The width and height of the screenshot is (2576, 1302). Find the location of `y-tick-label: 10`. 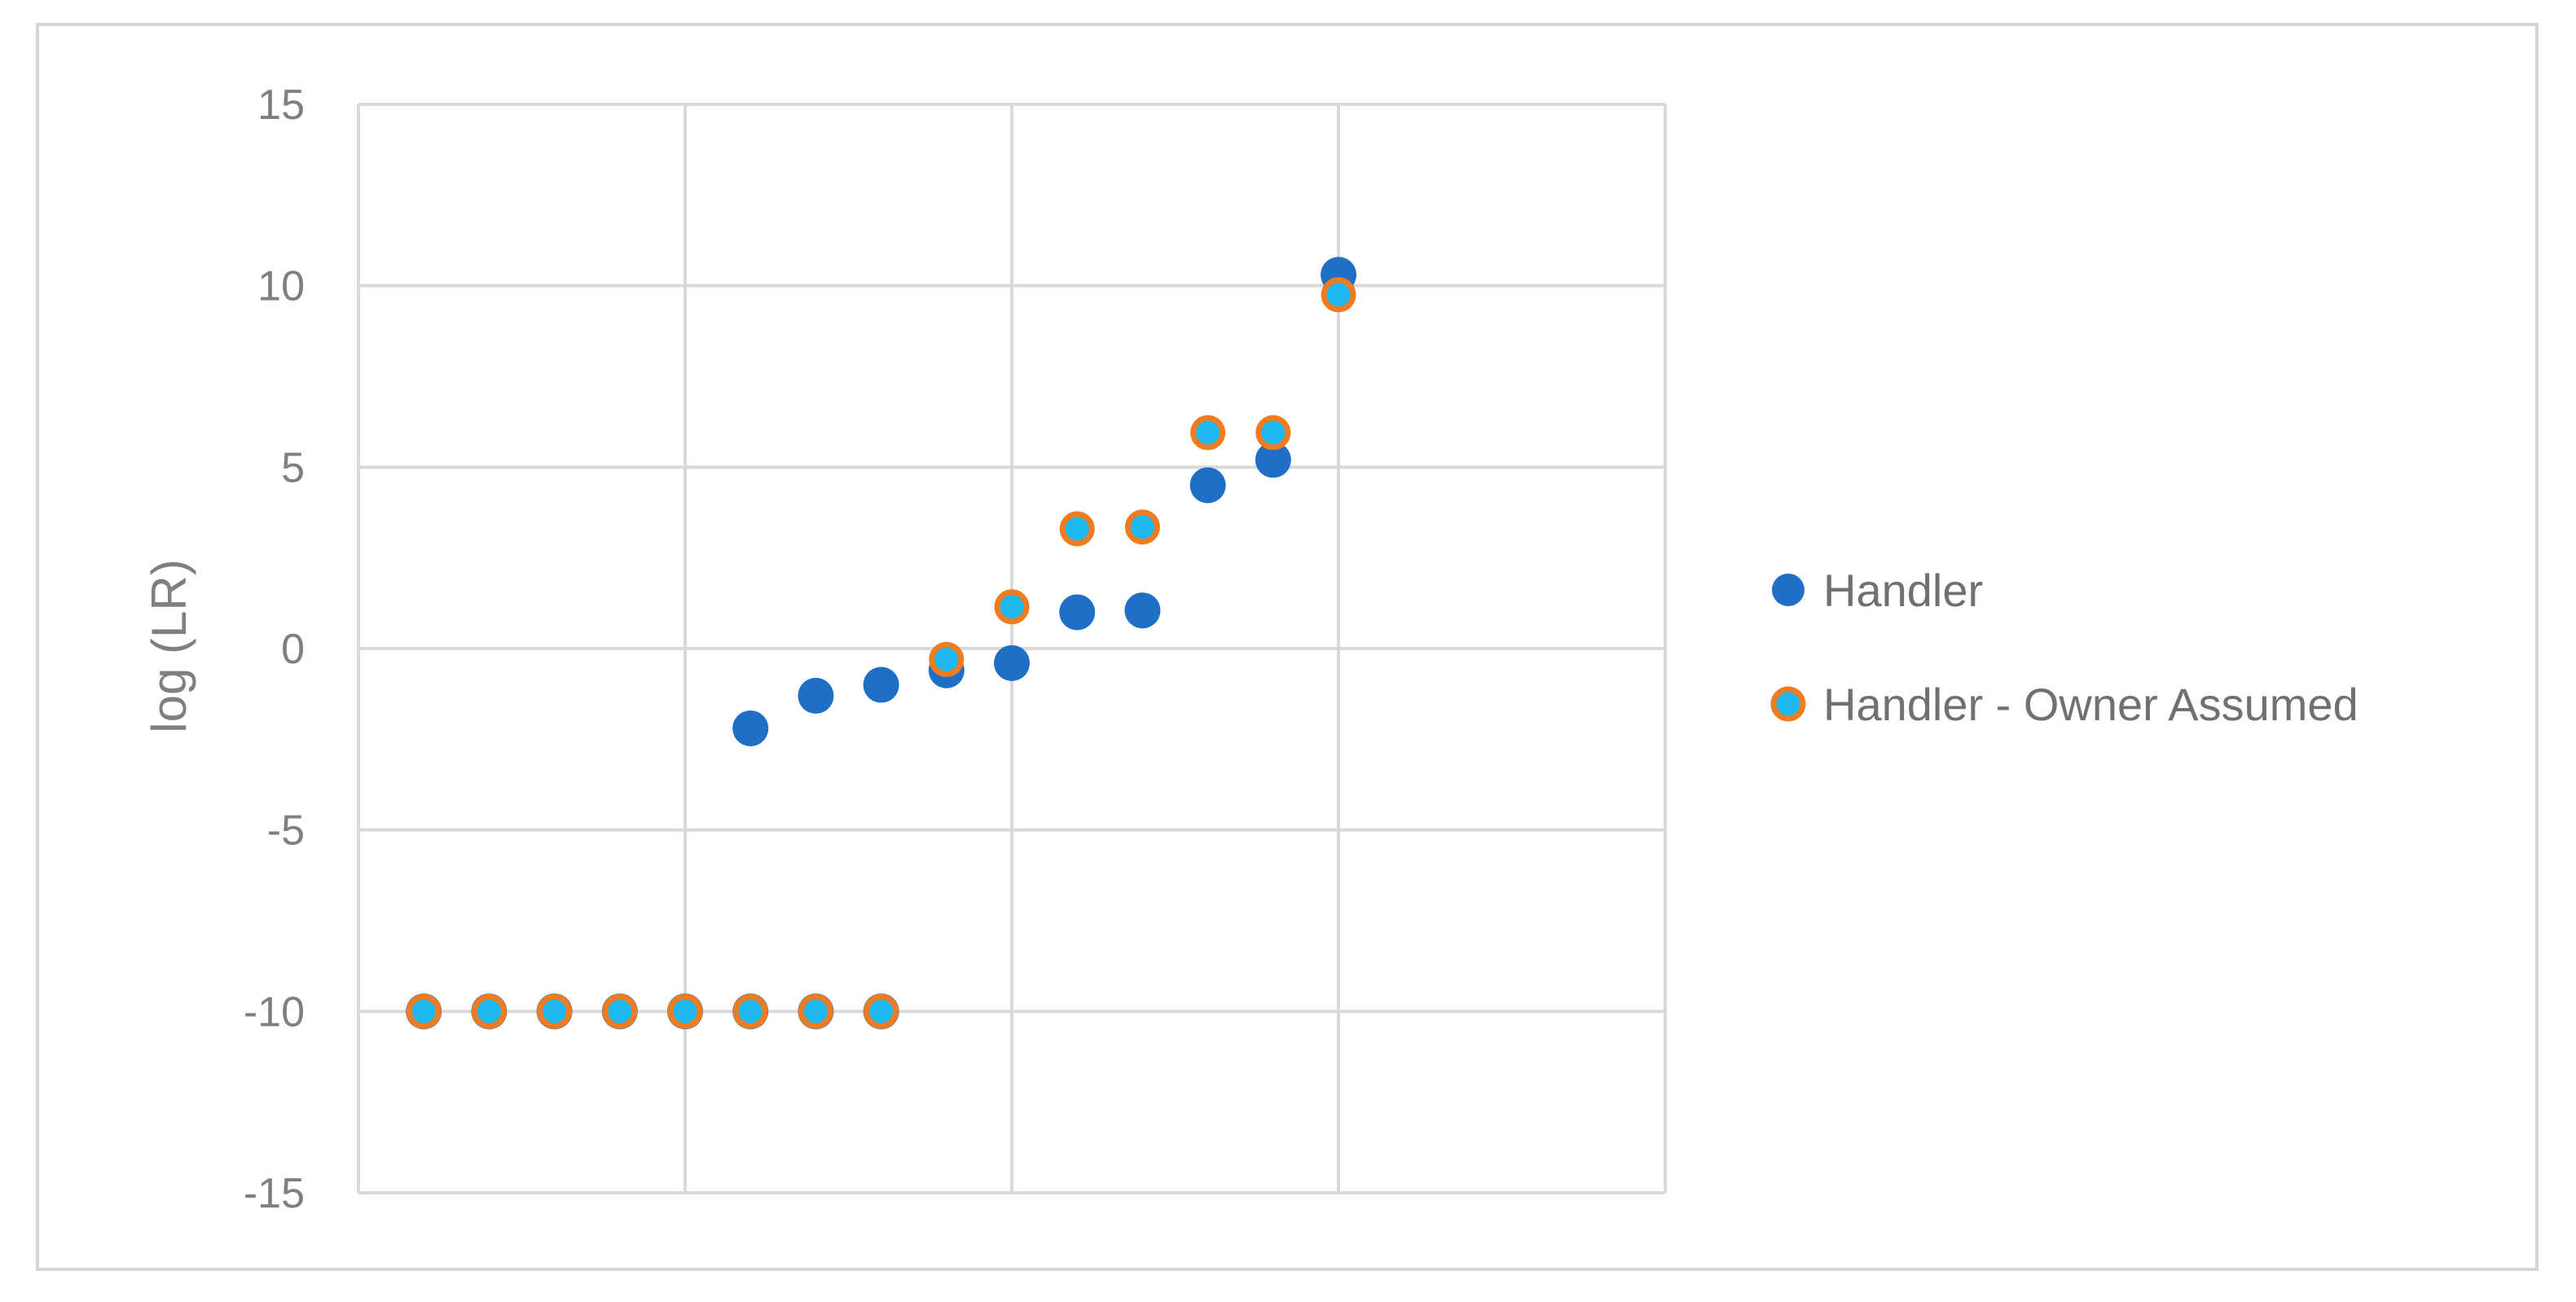

y-tick-label: 10 is located at coordinates (281, 286).